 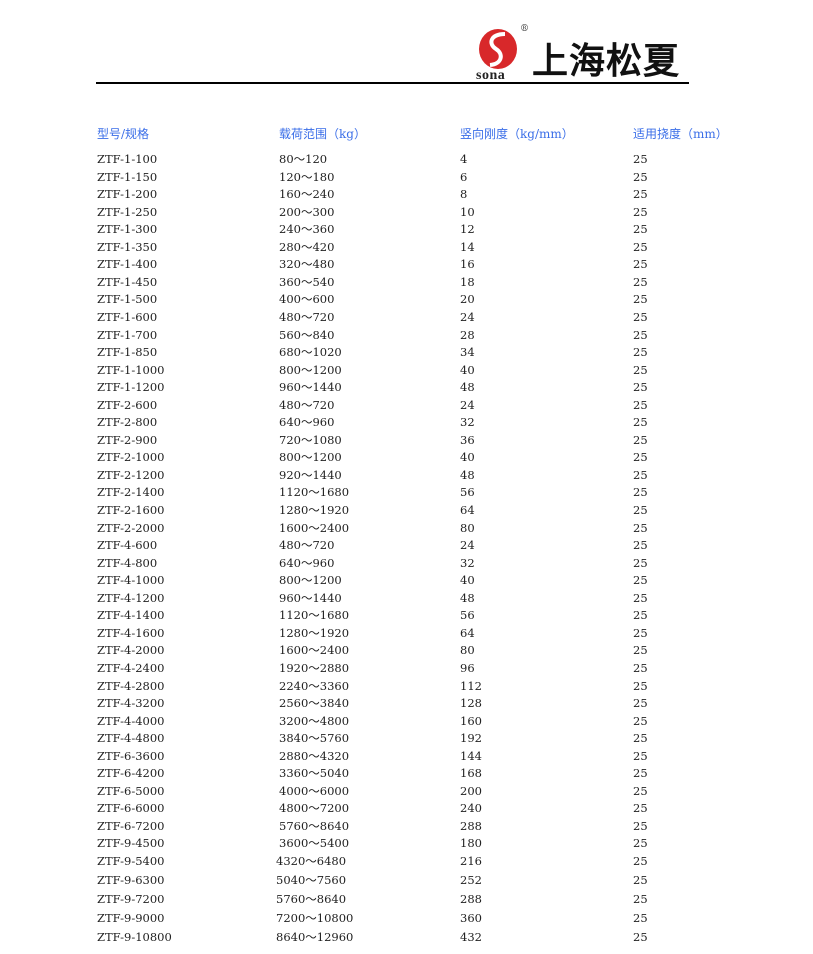 What do you see at coordinates (680, 134) in the screenshot?
I see `column-header-deflection: 适用挠度（mm）` at bounding box center [680, 134].